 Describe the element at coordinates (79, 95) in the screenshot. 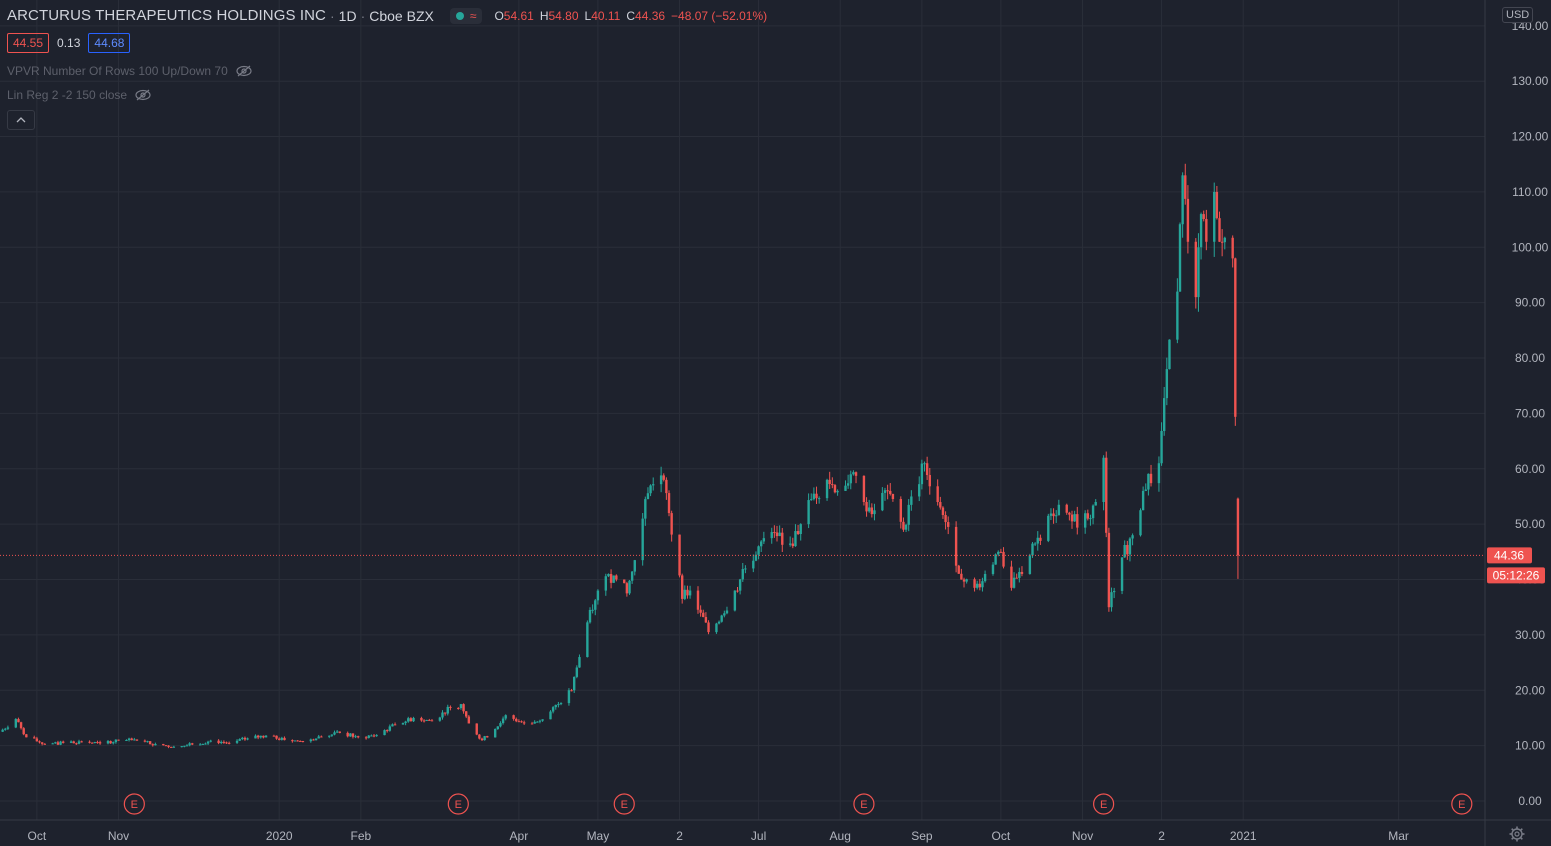

I see `indicator-linreg: Lin Reg 2 -2 150 close` at that location.